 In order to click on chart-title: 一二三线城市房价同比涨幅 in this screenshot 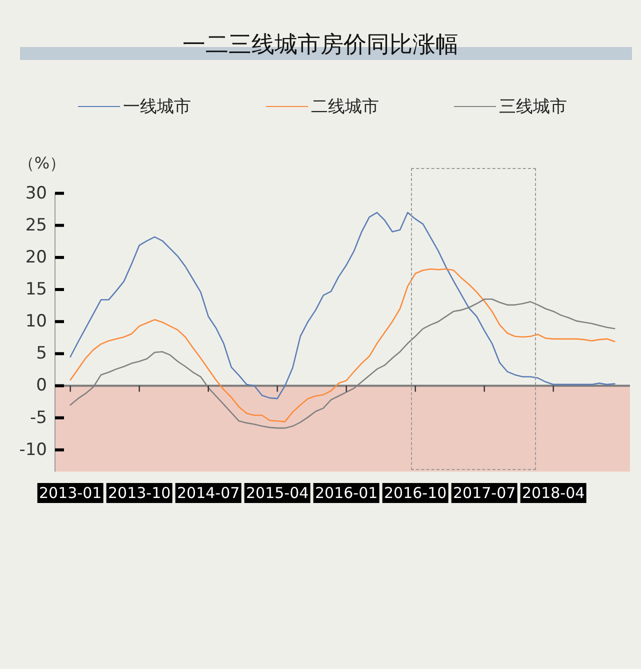, I will do `click(321, 45)`.